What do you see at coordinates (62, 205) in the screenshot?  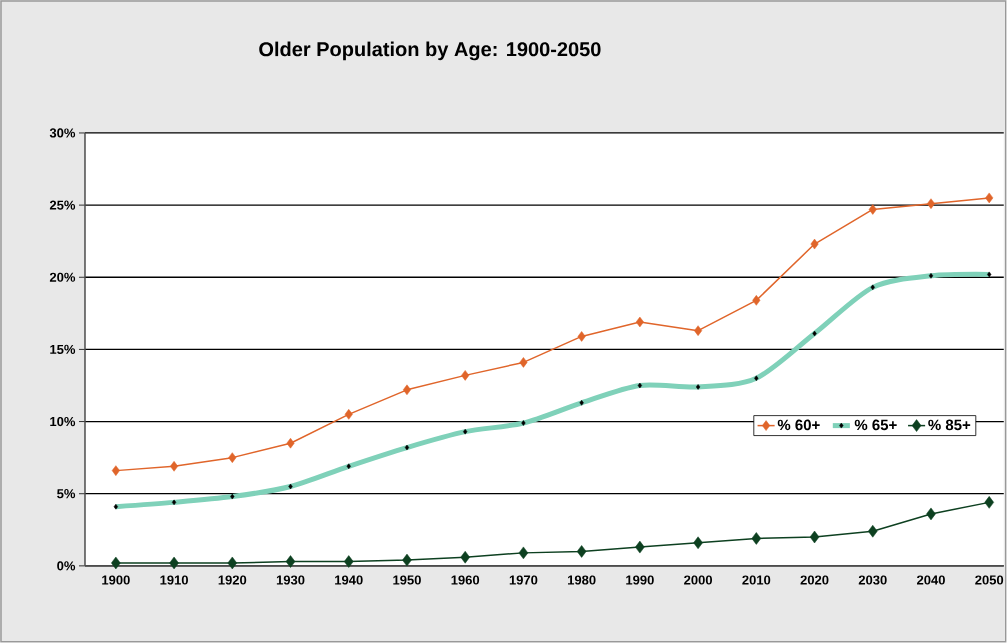 I see `y-tick-label: 25%` at bounding box center [62, 205].